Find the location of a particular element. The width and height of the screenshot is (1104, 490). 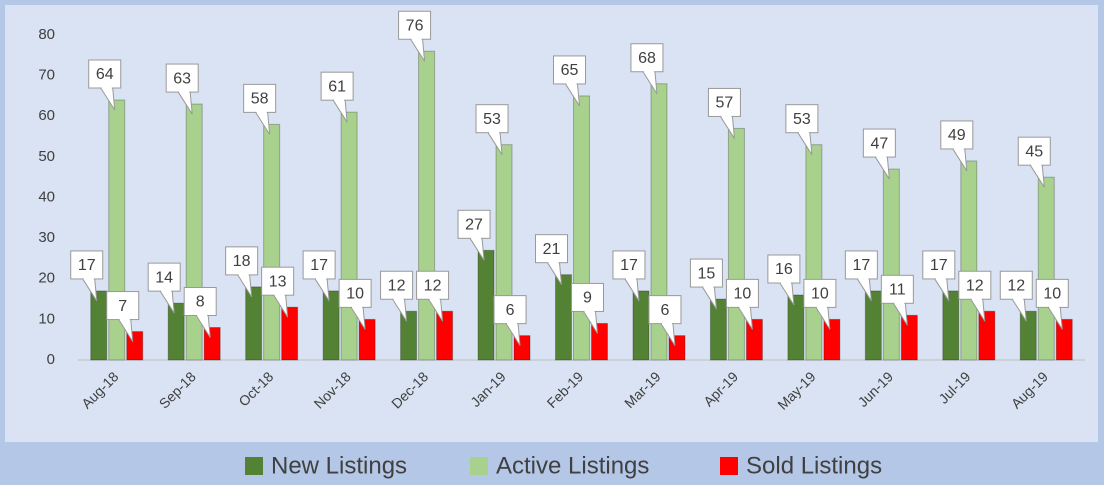

data-label: 49 is located at coordinates (957, 135).